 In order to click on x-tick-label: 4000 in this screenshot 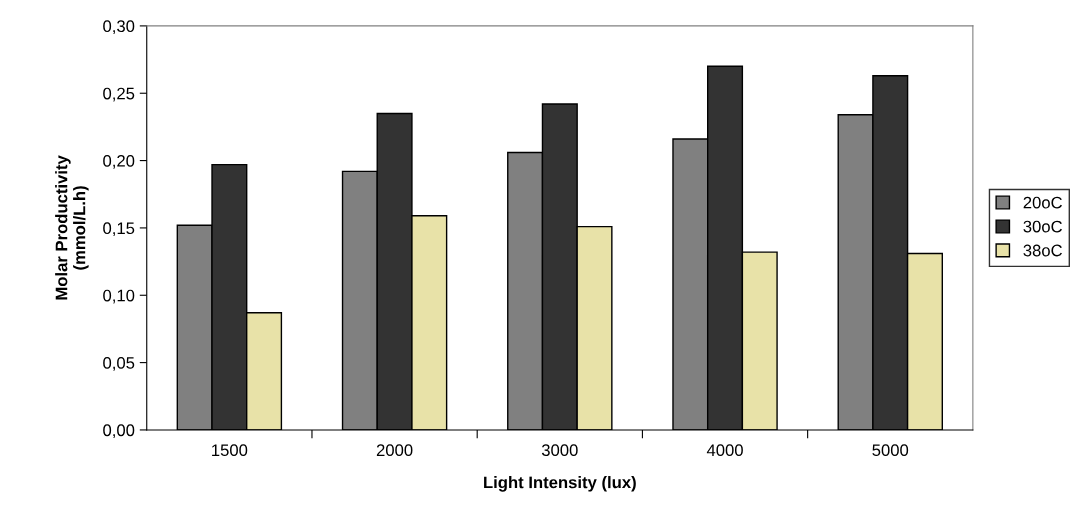, I will do `click(724, 450)`.